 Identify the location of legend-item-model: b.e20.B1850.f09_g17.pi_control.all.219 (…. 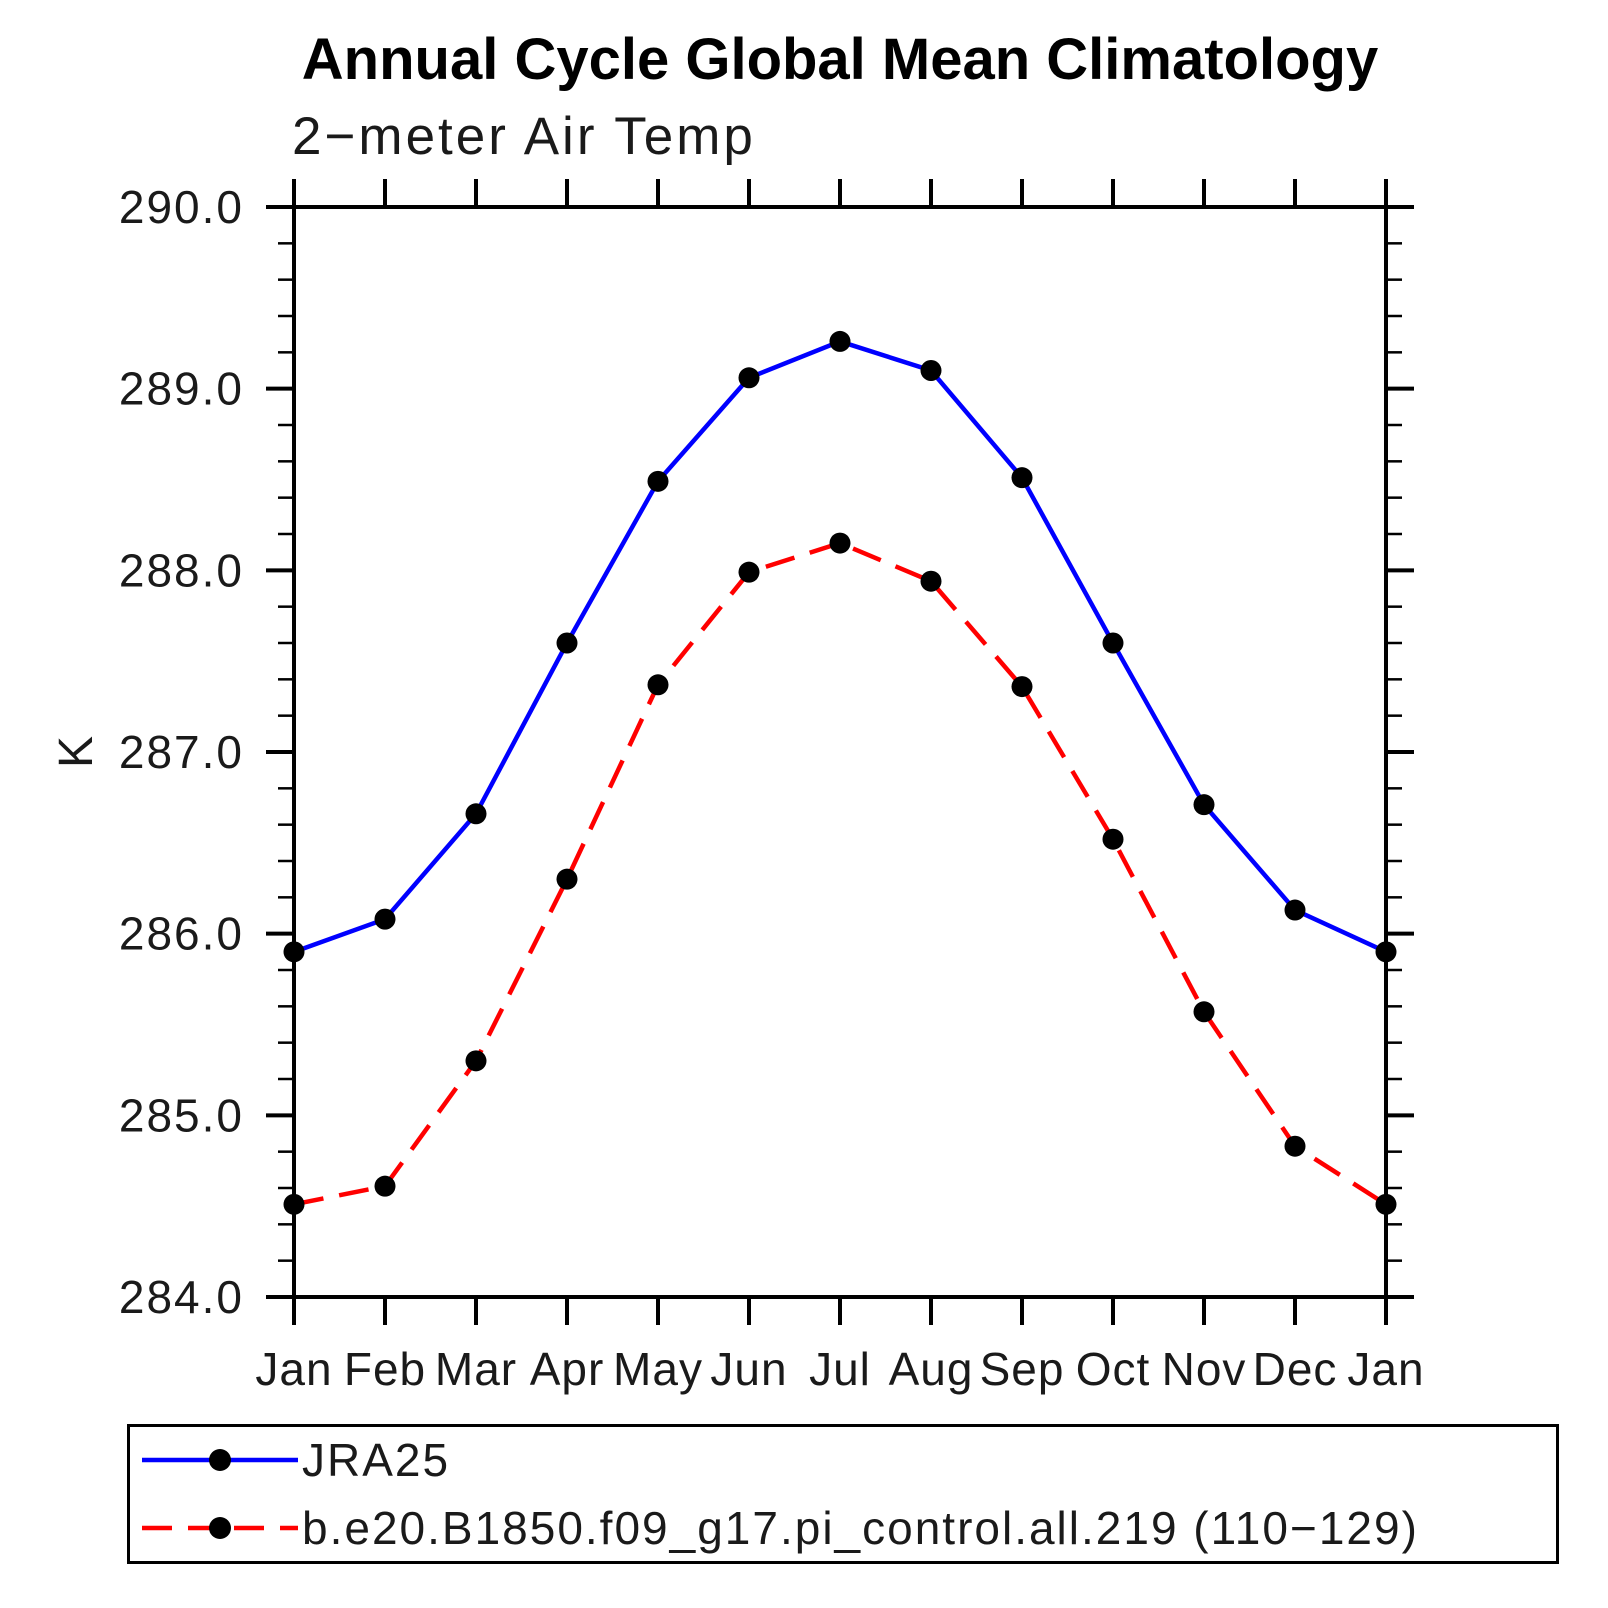
(846, 1528).